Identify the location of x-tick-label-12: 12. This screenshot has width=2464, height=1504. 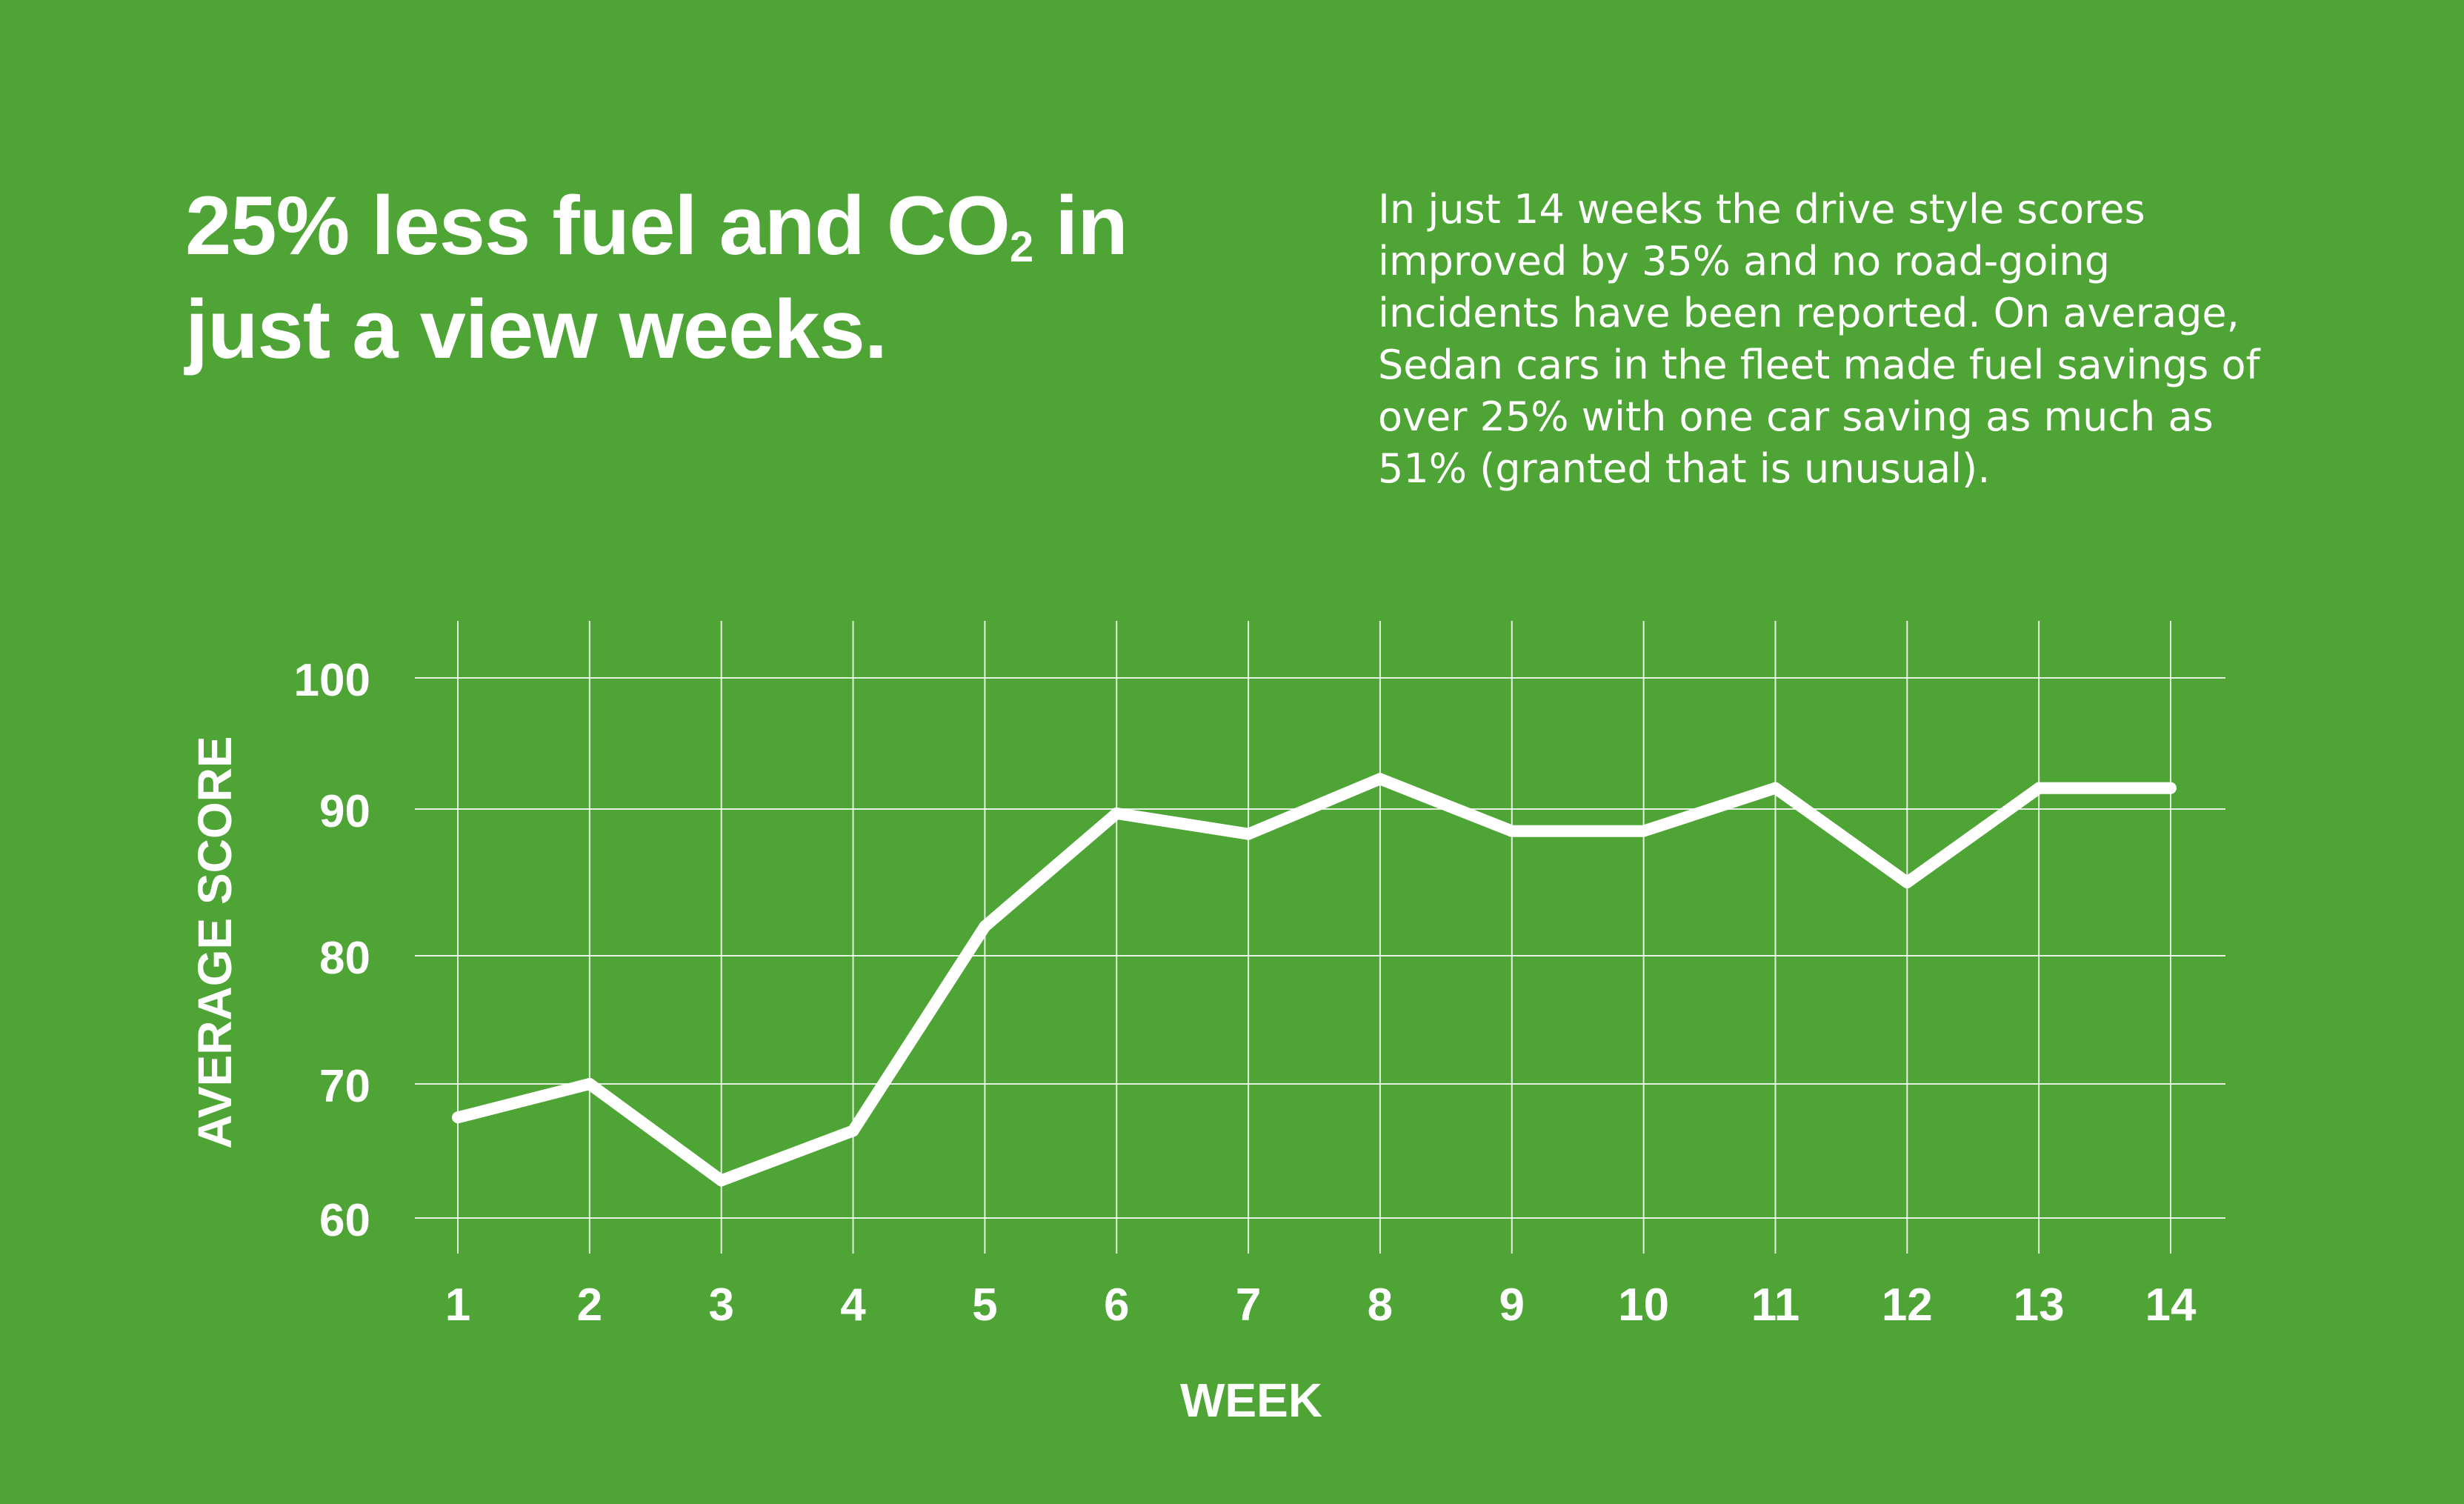
(1908, 1305).